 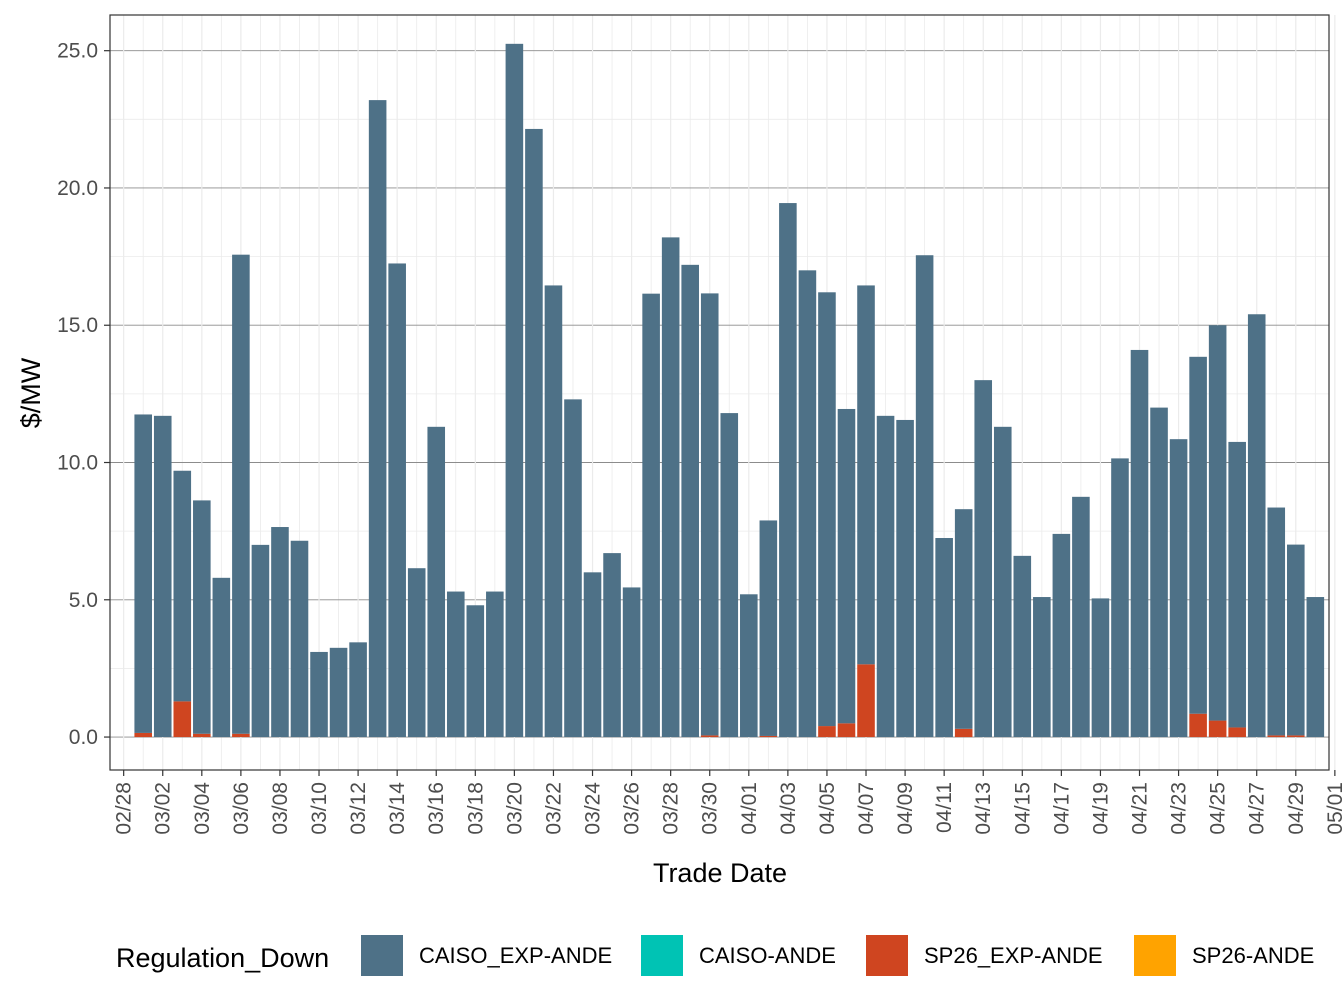 I want to click on x-tick-label: 04/25, so click(x=1218, y=808).